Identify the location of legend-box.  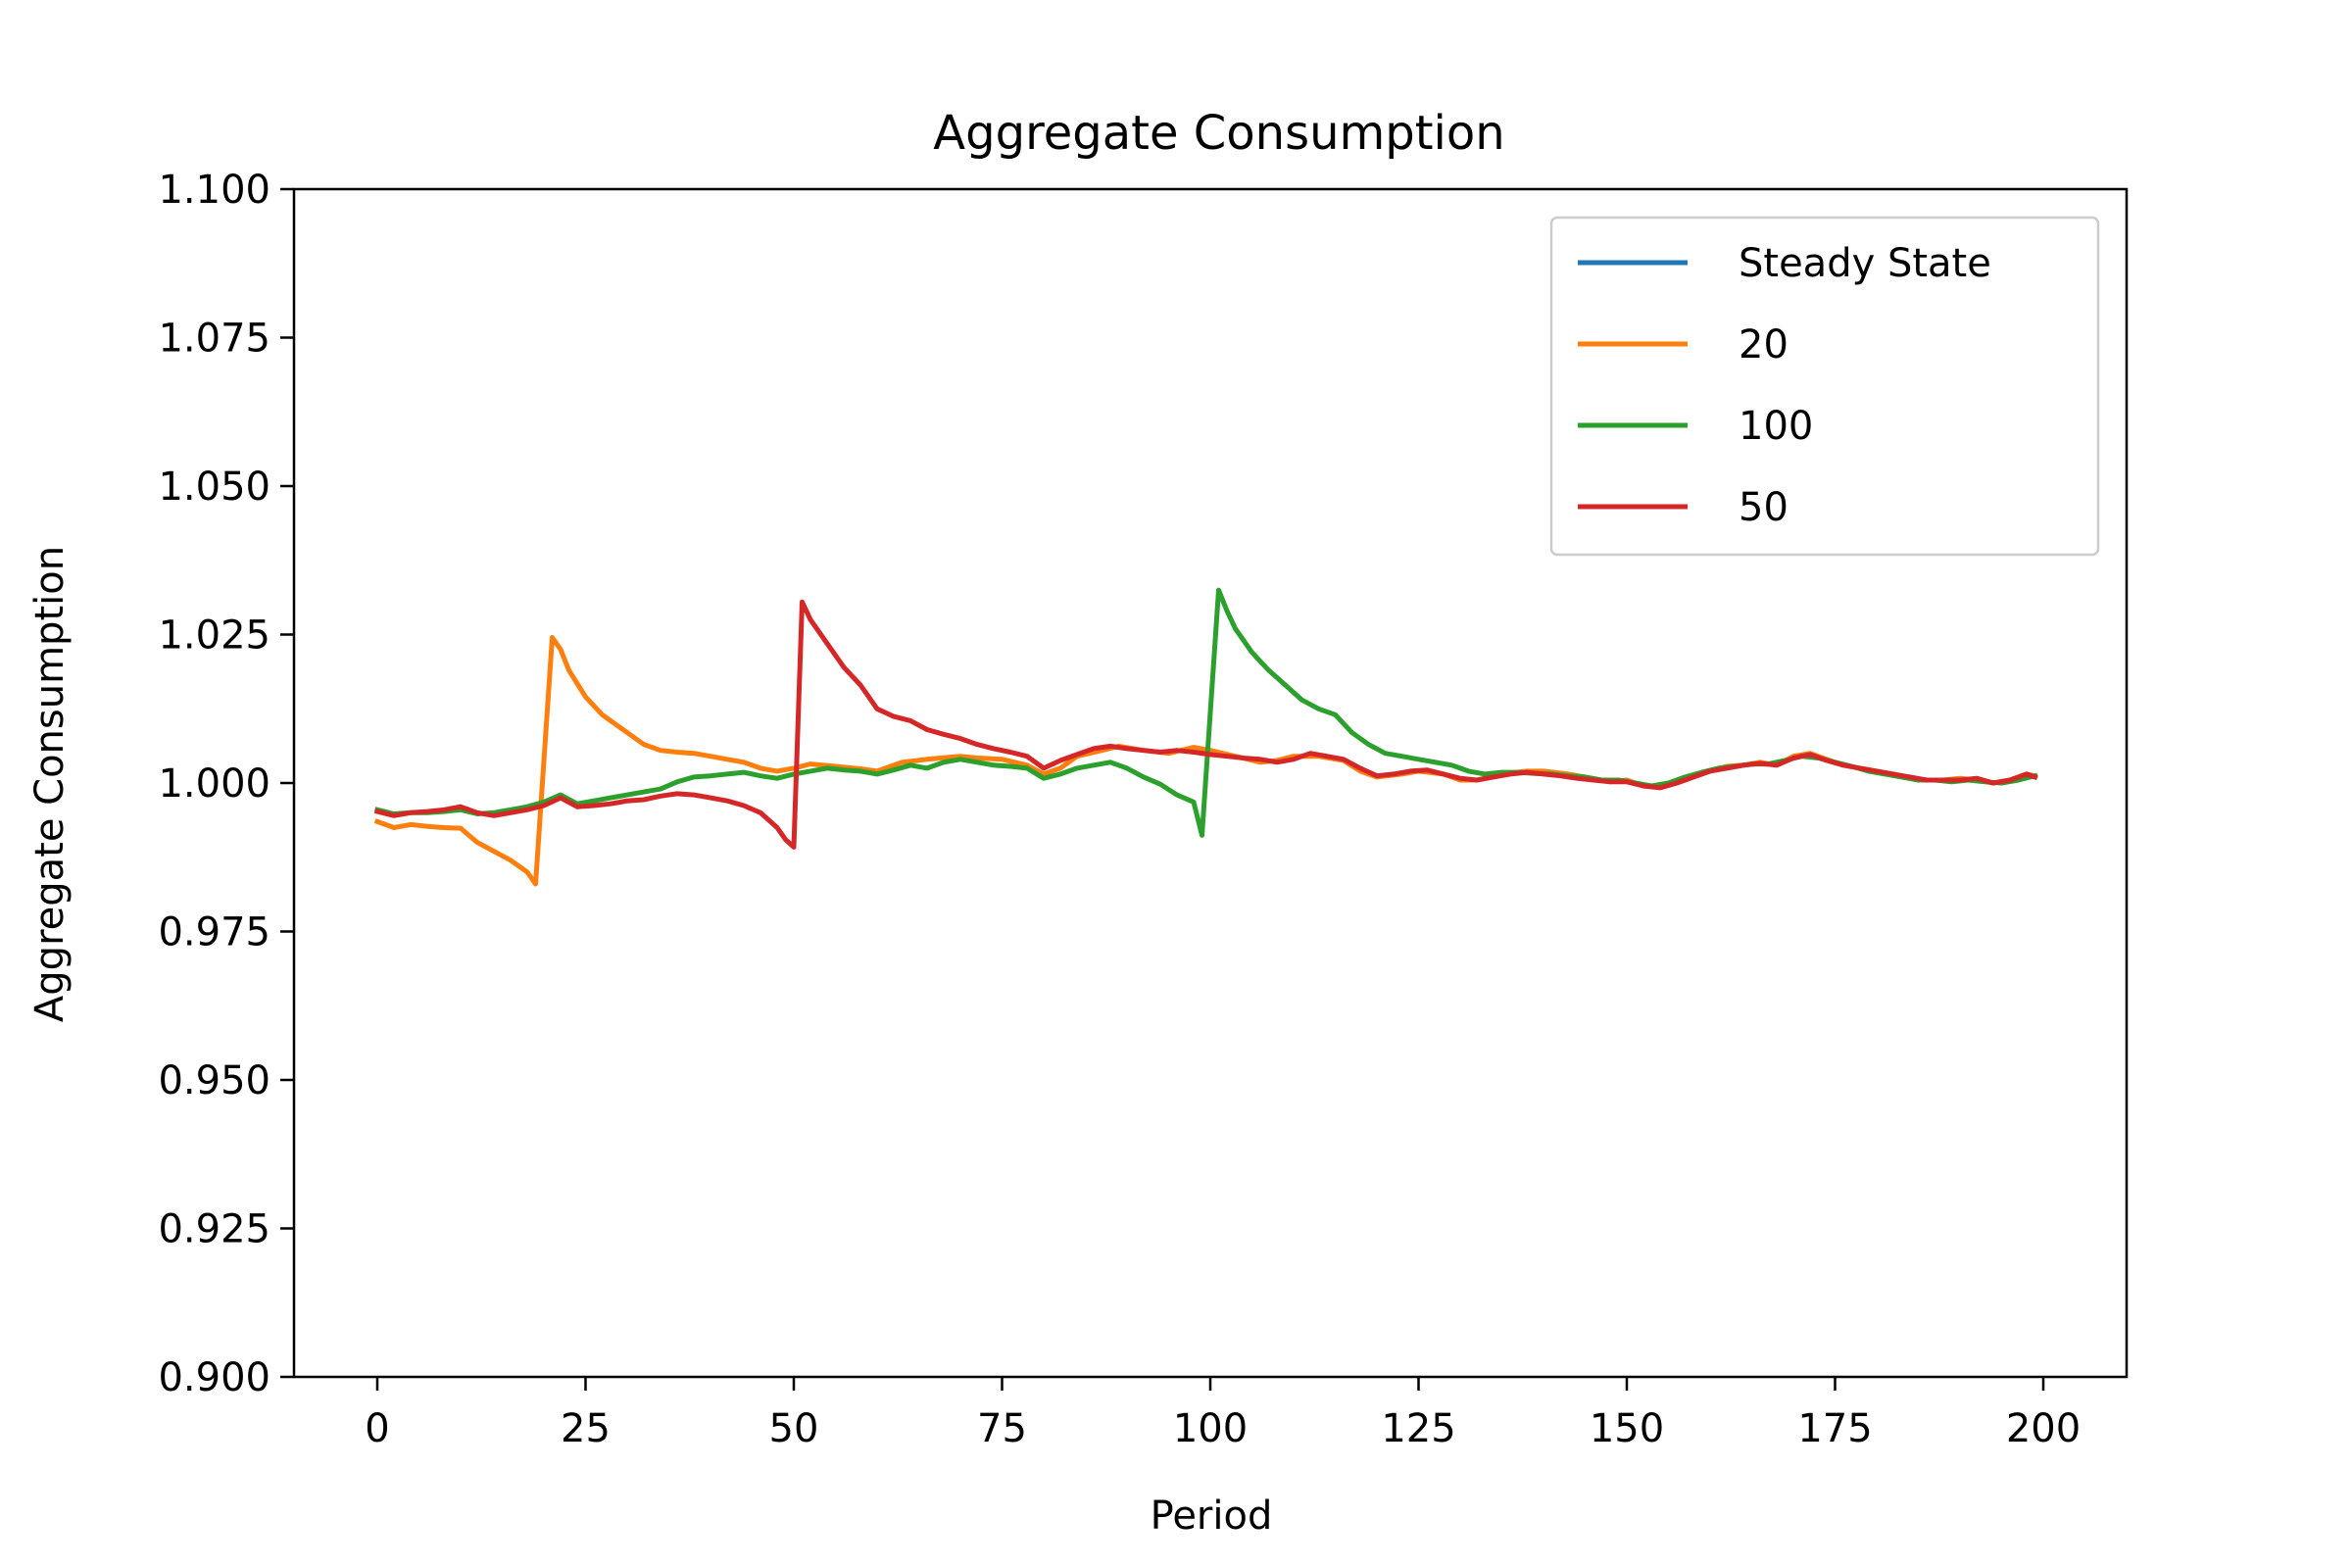
(1824, 386).